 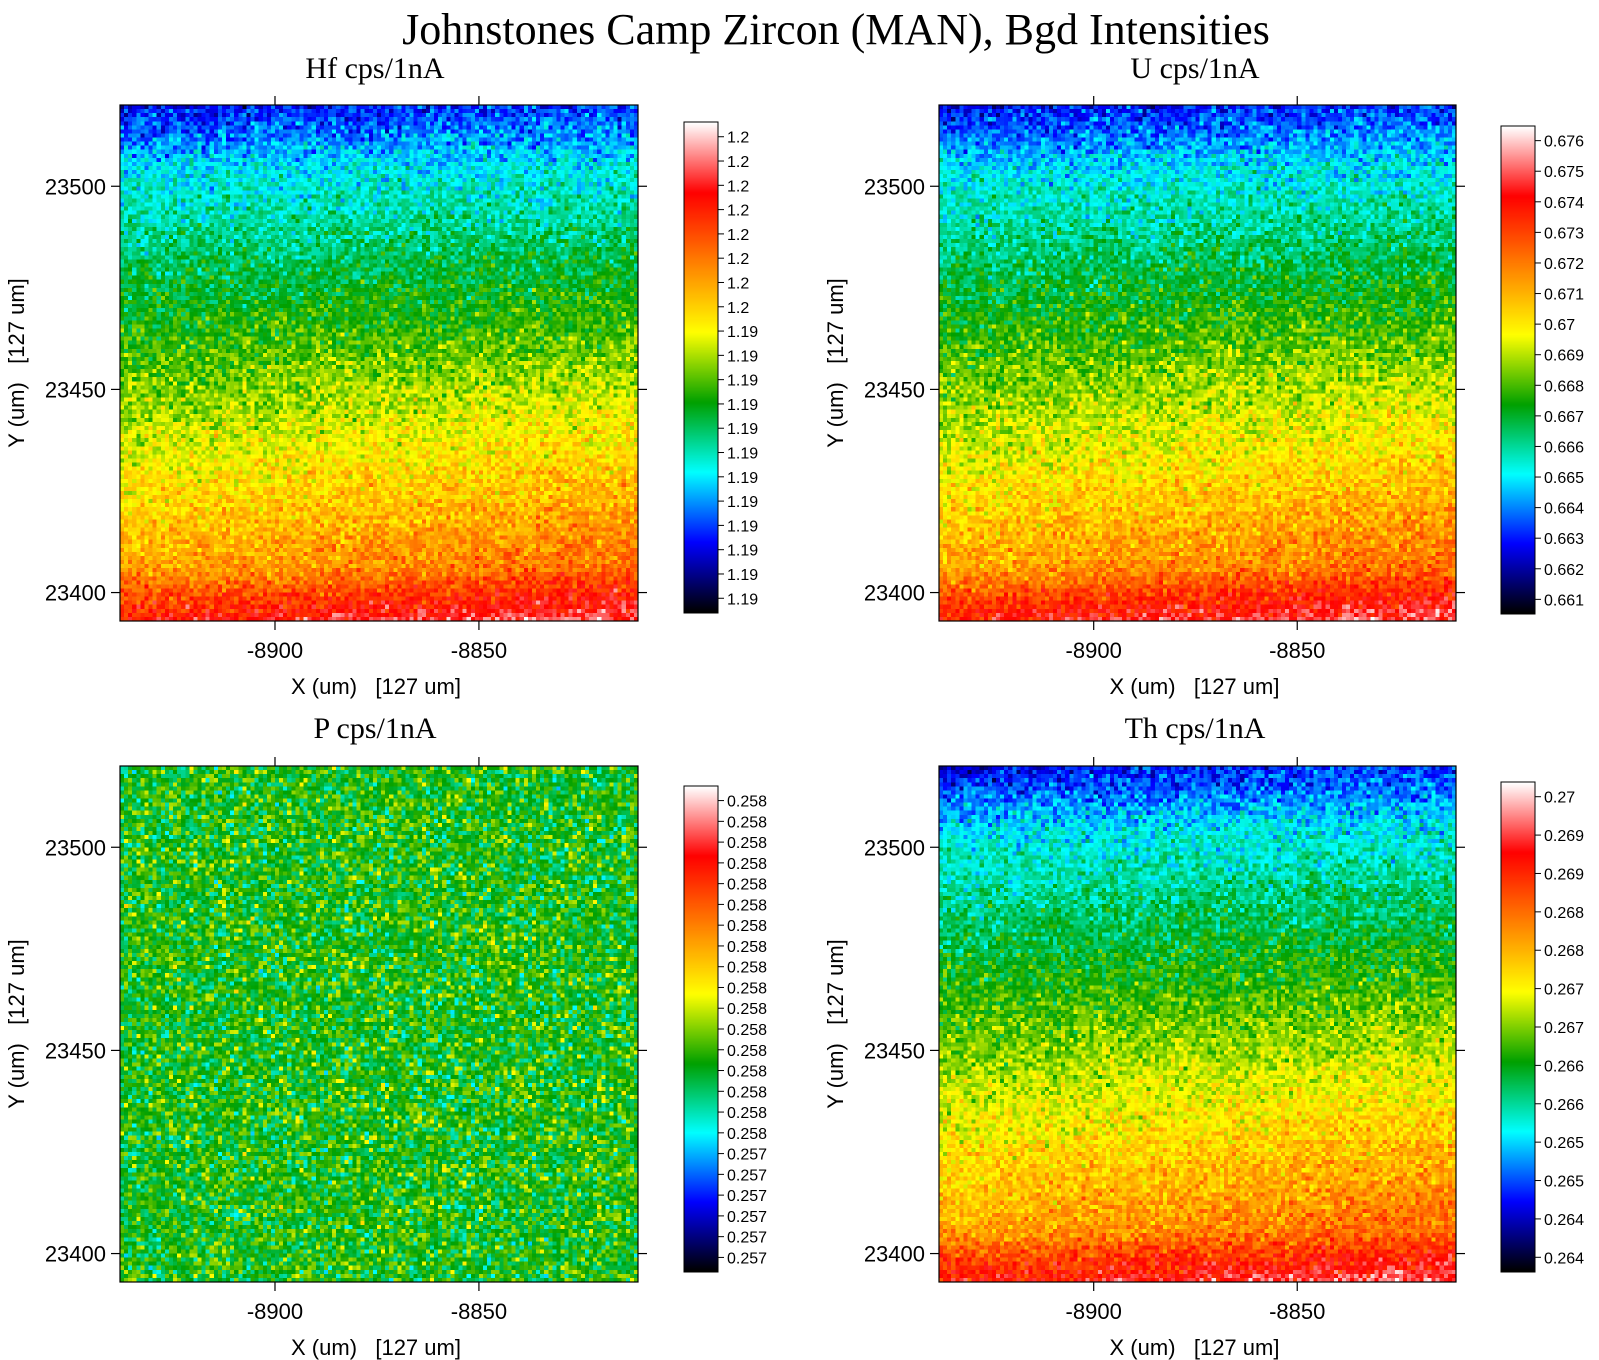 I want to click on colorbar-label: 0.663, so click(x=1564, y=539).